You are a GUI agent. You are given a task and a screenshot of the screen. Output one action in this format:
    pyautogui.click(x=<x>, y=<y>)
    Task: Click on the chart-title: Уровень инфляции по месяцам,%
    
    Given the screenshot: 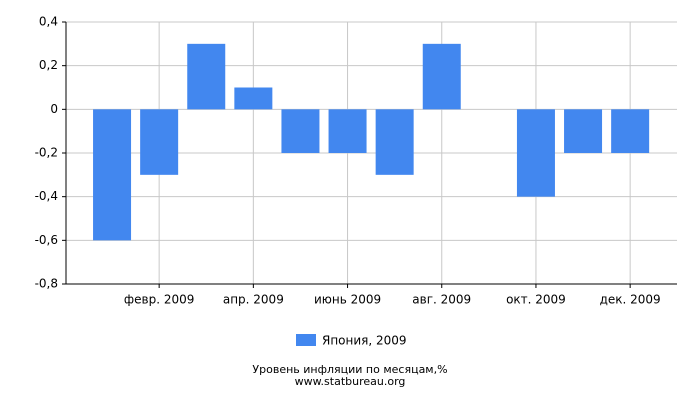 What is the action you would take?
    pyautogui.click(x=349, y=369)
    